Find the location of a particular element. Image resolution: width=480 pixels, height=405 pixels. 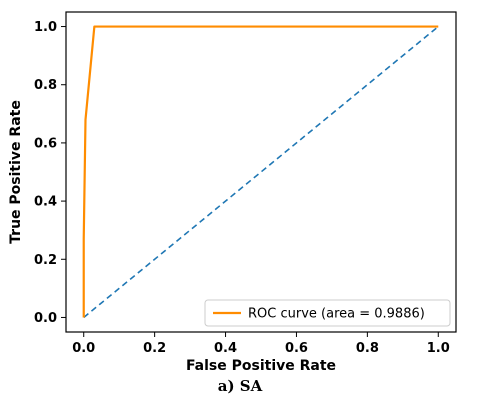

figure-caption: a) SA is located at coordinates (240, 386).